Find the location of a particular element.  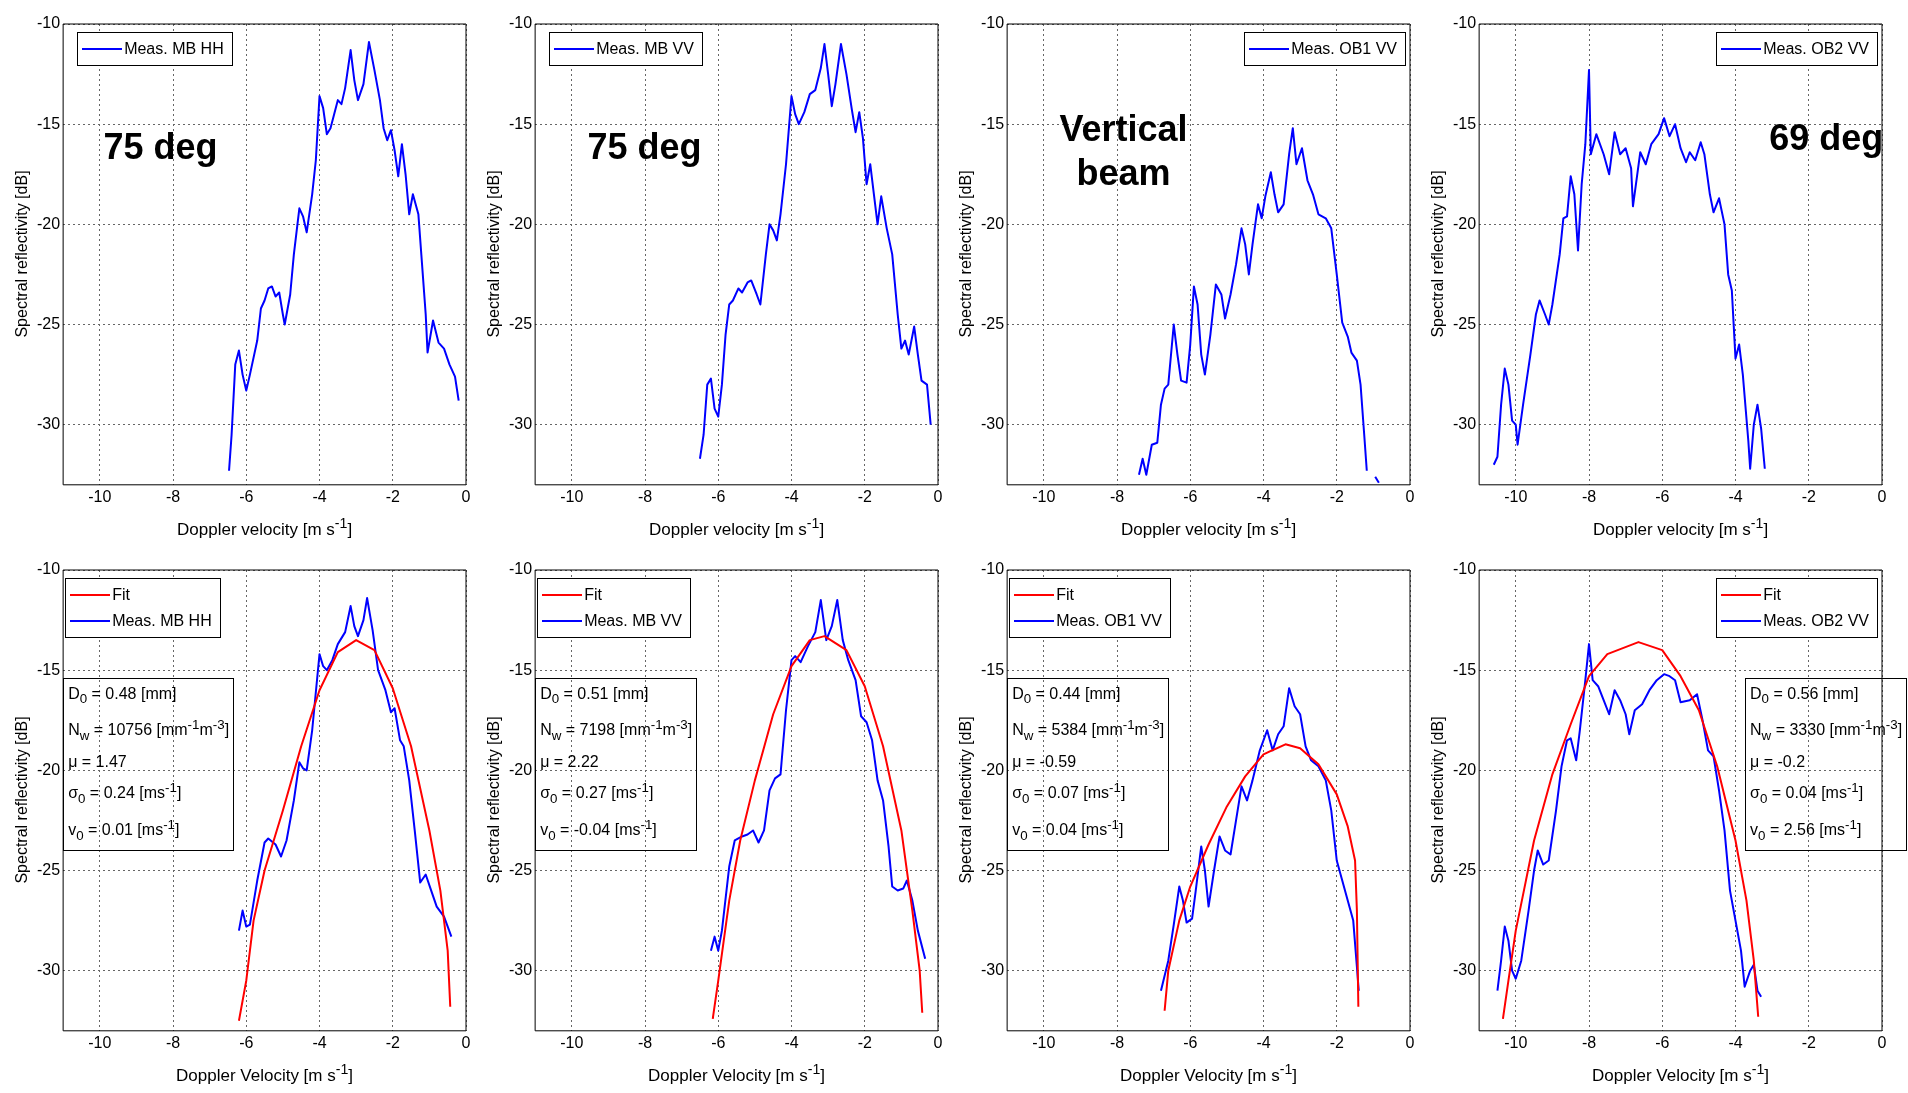

legend-label: Meas. OB2 VV is located at coordinates (1816, 621).